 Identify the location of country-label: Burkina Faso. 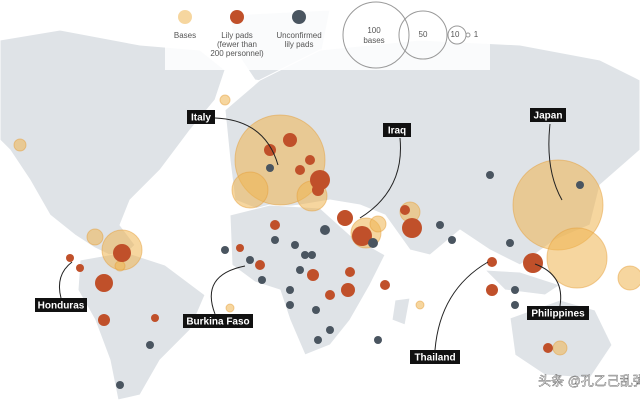
(217, 322).